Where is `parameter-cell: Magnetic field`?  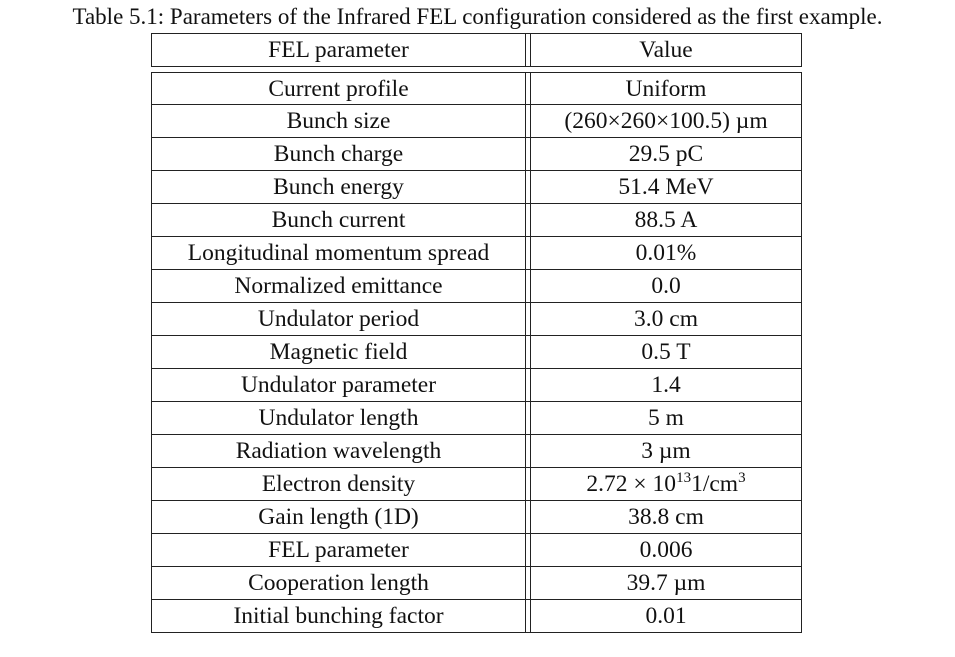 parameter-cell: Magnetic field is located at coordinates (338, 352).